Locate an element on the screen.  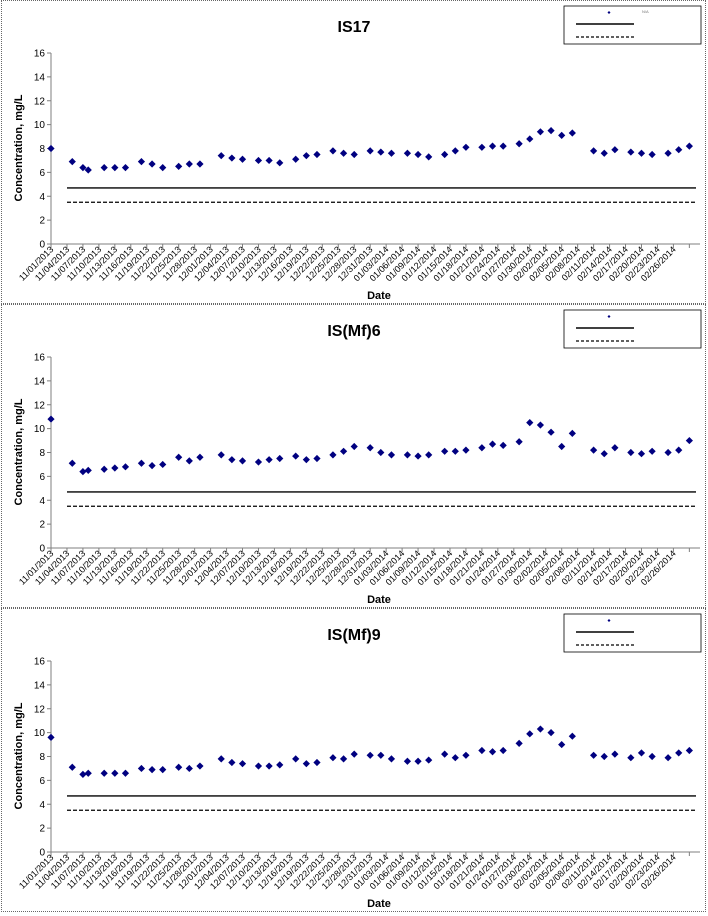
y-tick-label: 10 is located at coordinates (40, 733).